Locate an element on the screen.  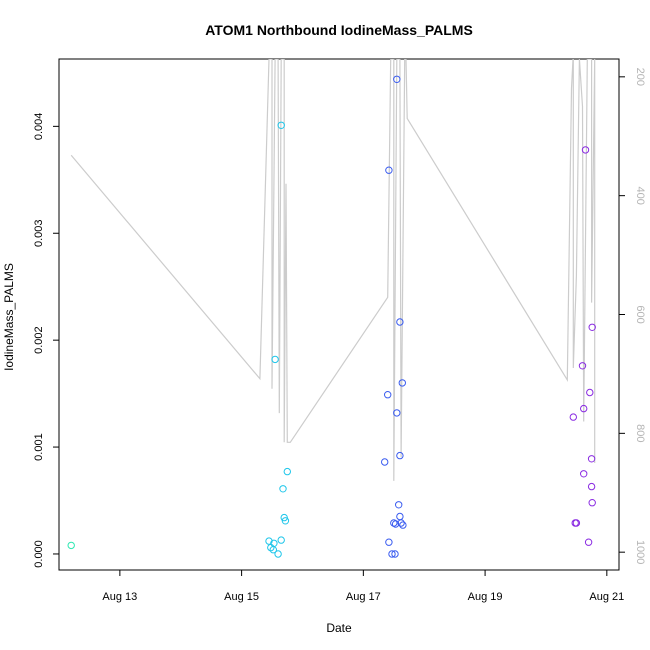
right-tick-label: 800 is located at coordinates (640, 433).